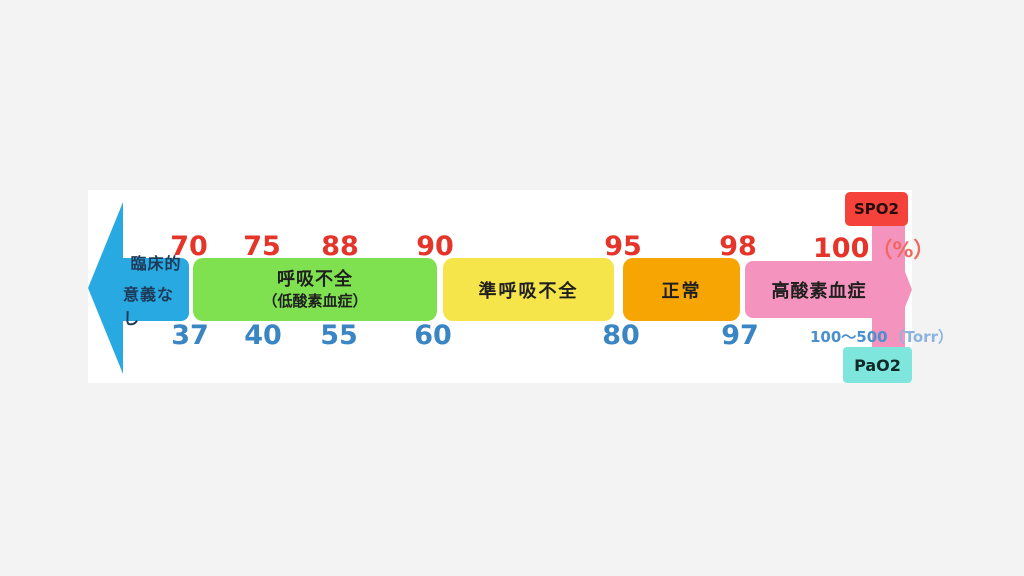 This screenshot has width=1024, height=576. I want to click on zone-label: 高酸素血症, so click(819, 291).